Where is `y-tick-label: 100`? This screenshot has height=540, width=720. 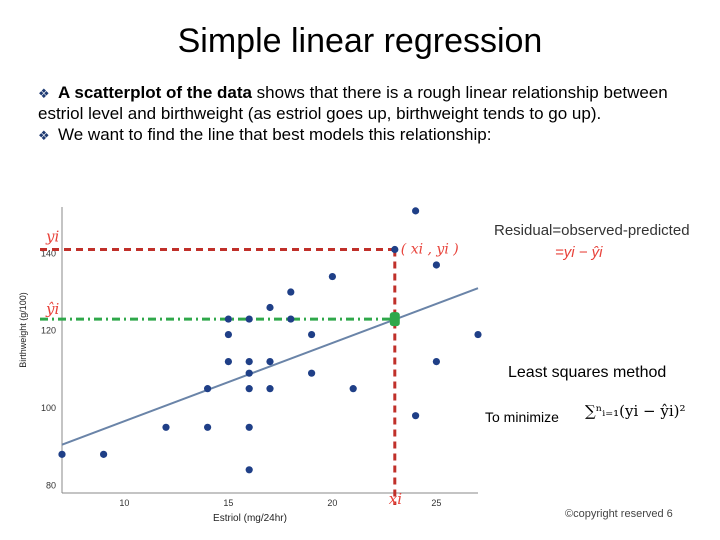 y-tick-label: 100 is located at coordinates (48, 408).